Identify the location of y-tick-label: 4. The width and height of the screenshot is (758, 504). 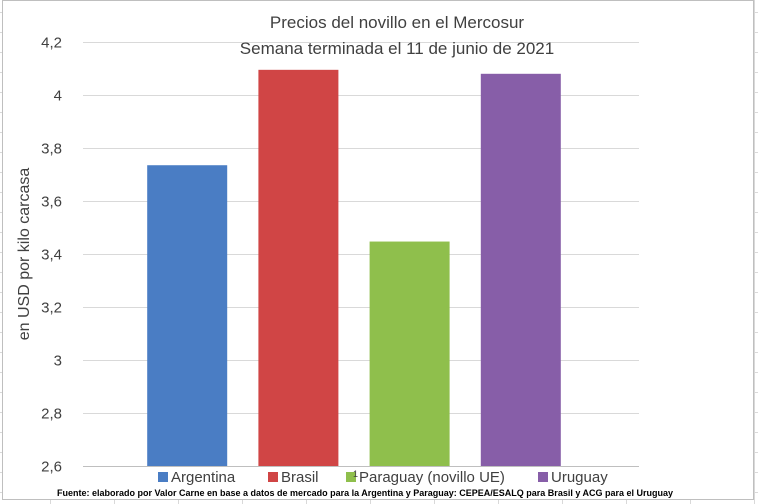
(58, 96).